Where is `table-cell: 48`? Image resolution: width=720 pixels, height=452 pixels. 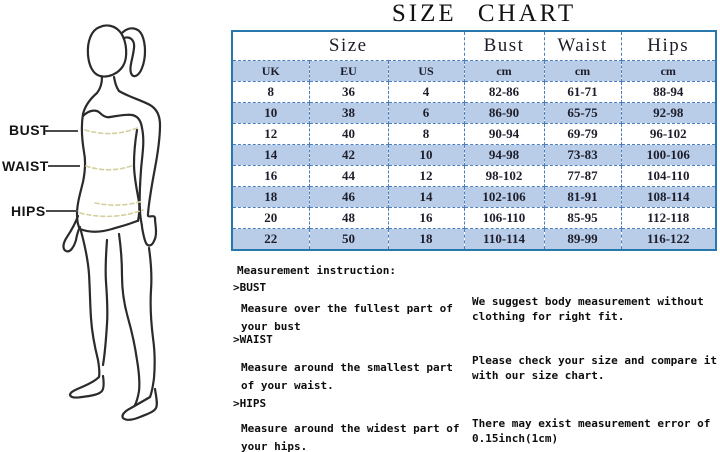
table-cell: 48 is located at coordinates (348, 218).